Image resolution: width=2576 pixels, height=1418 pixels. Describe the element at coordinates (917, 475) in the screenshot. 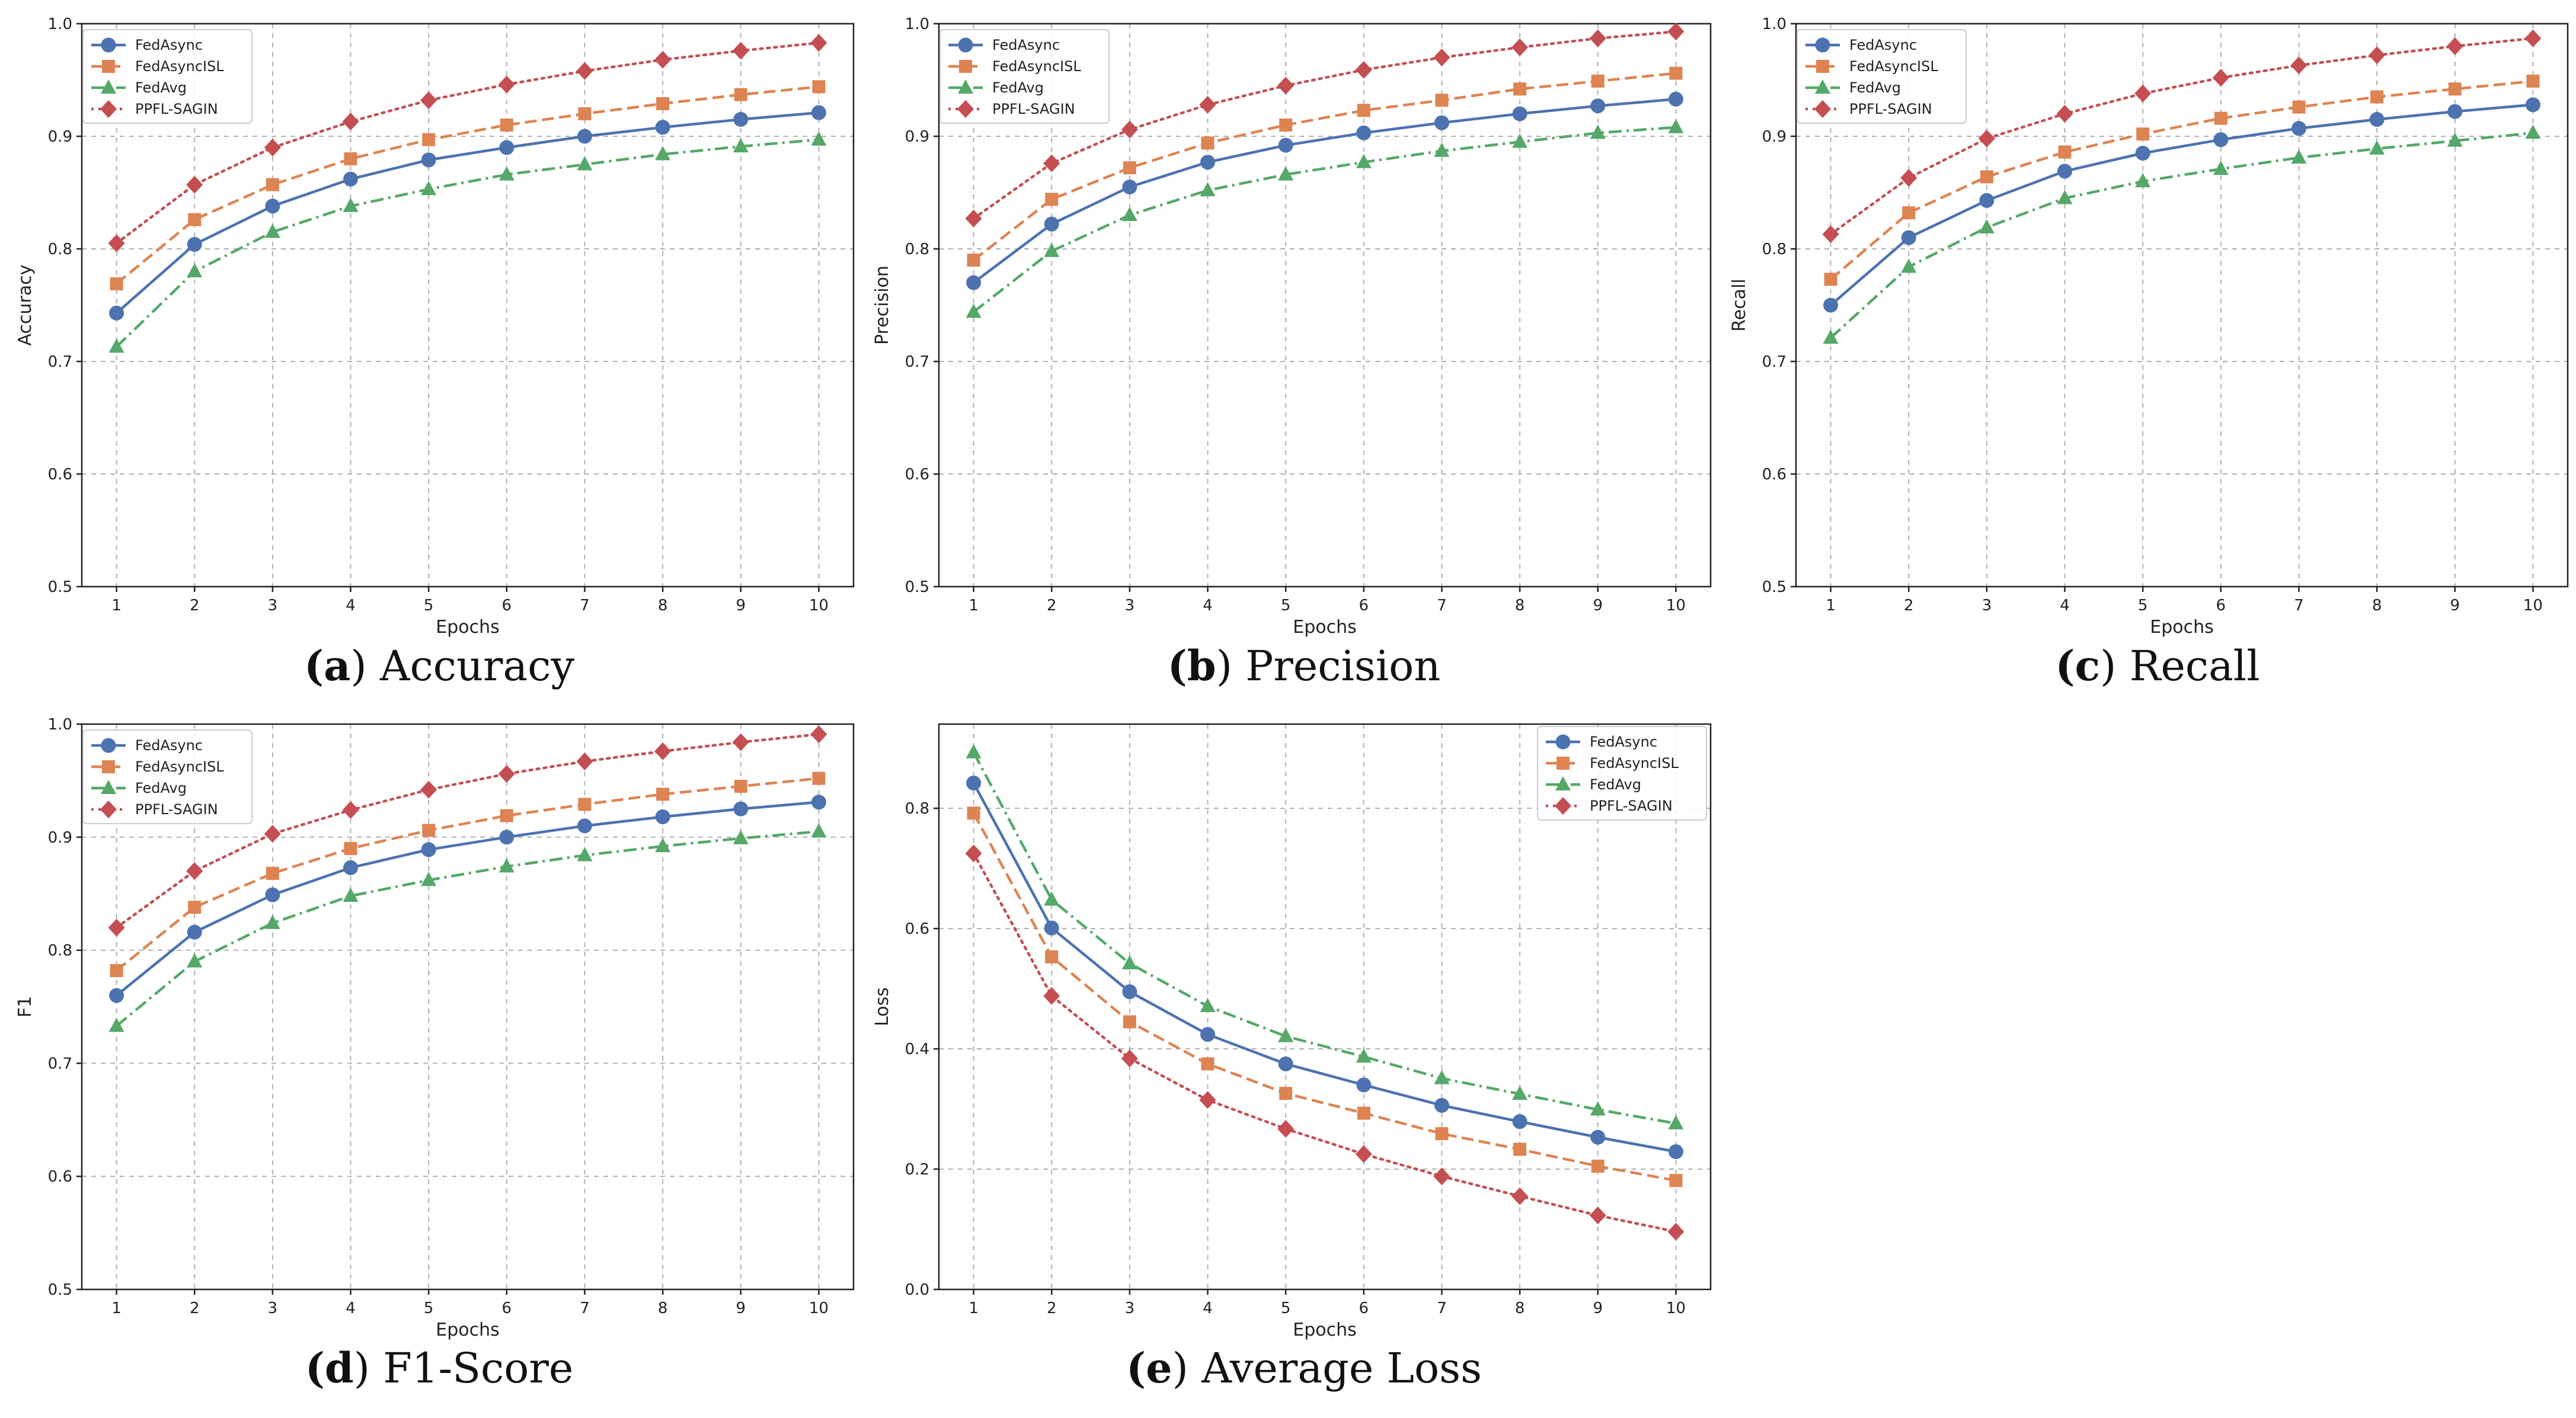

I see `y-tick-label: 0.6` at that location.